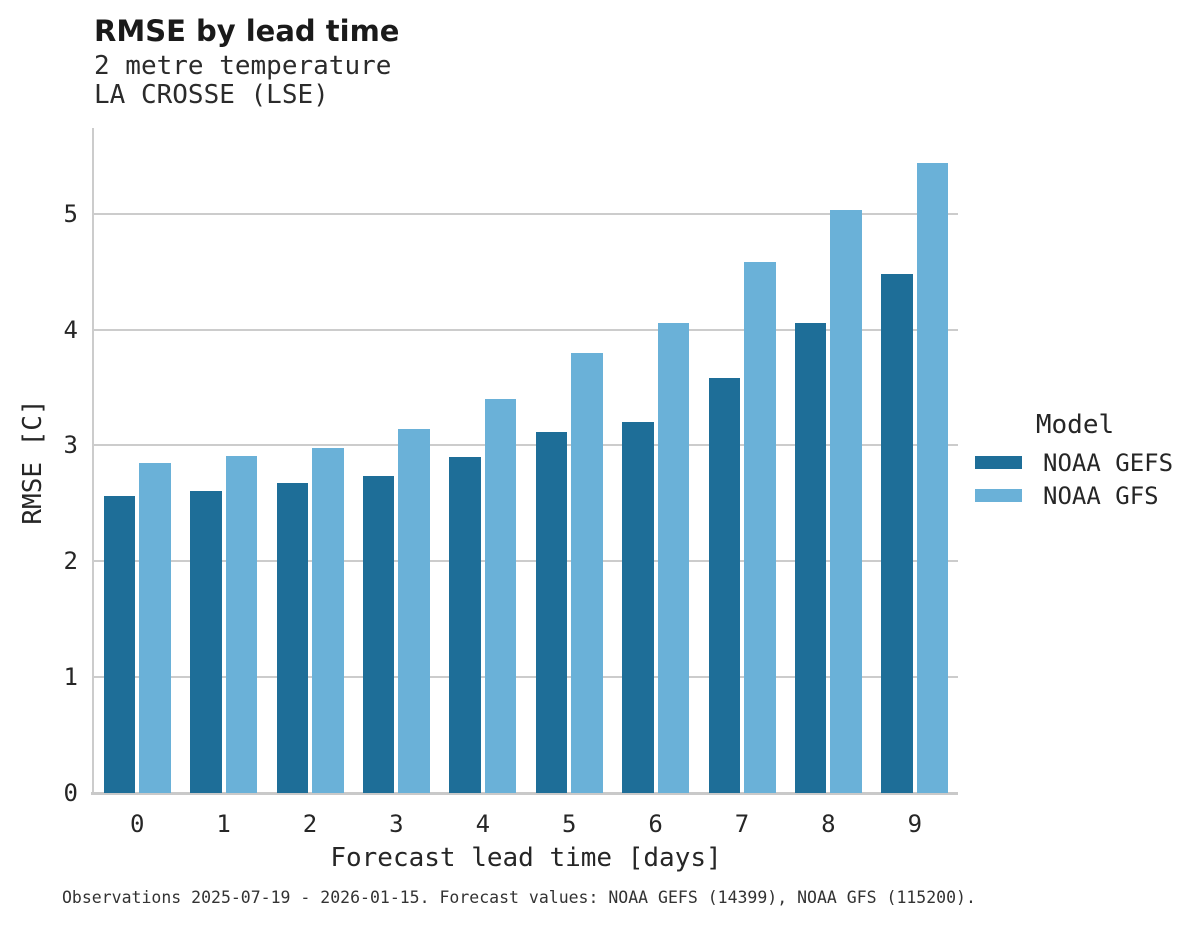  I want to click on x-tick-label-3: 3, so click(396, 824).